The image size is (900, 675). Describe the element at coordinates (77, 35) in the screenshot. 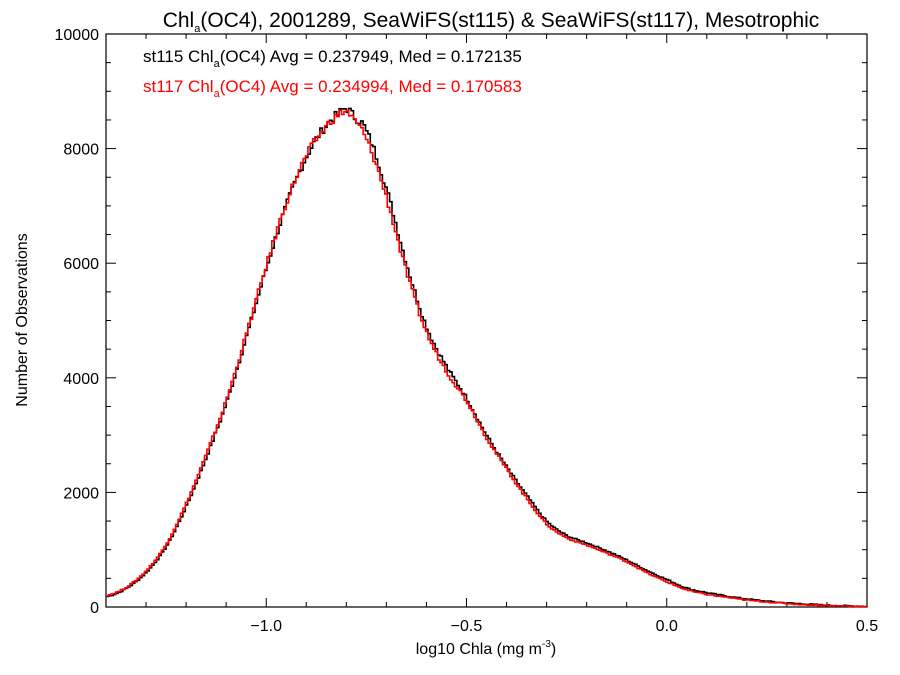

I see `y-tick-label: 10000` at that location.